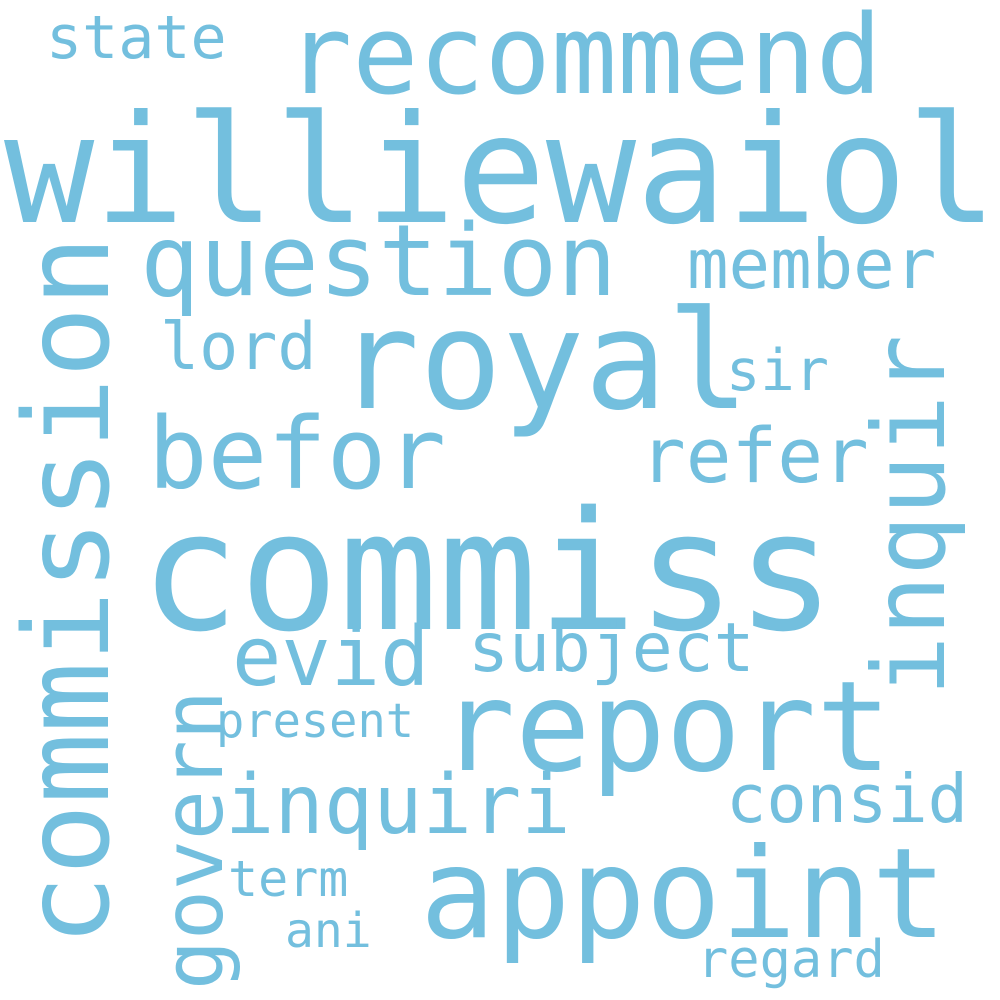 Image resolution: width=1000 pixels, height=1000 pixels. I want to click on word-question: question, so click(378, 261).